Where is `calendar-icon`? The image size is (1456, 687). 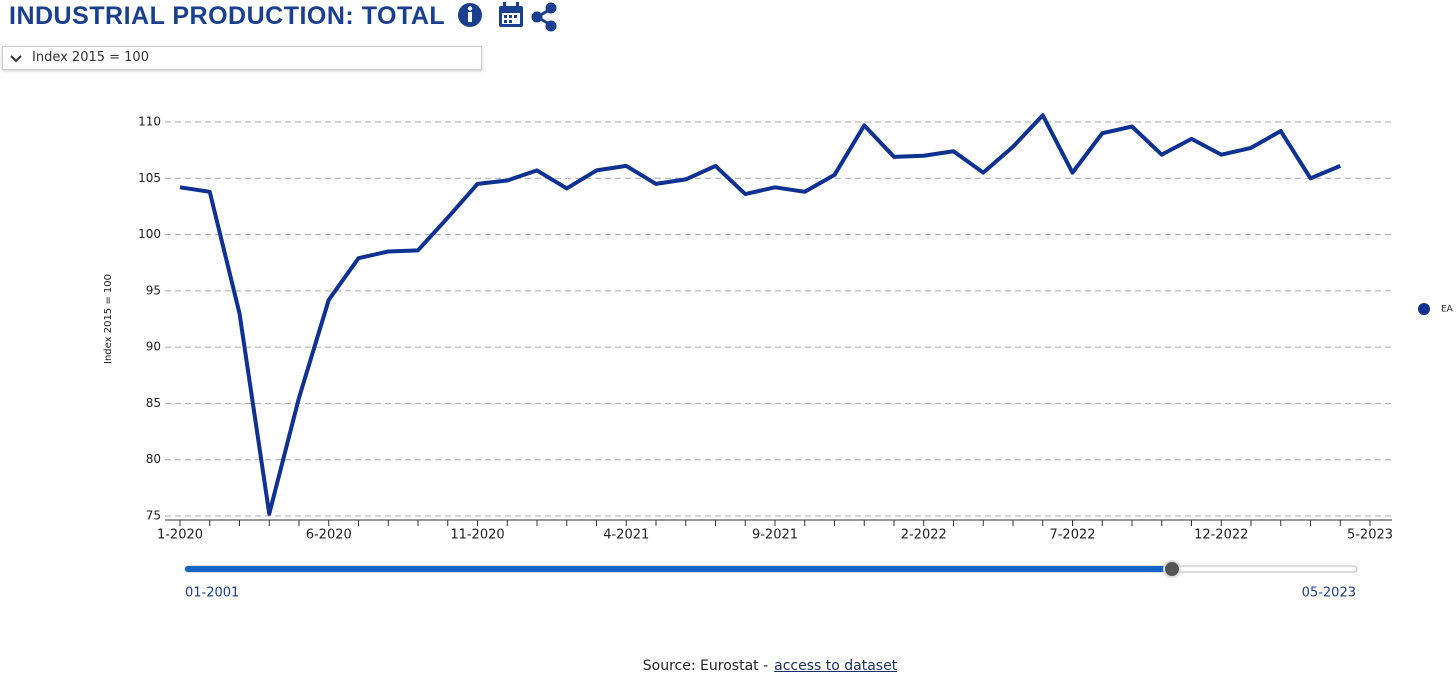 calendar-icon is located at coordinates (511, 14).